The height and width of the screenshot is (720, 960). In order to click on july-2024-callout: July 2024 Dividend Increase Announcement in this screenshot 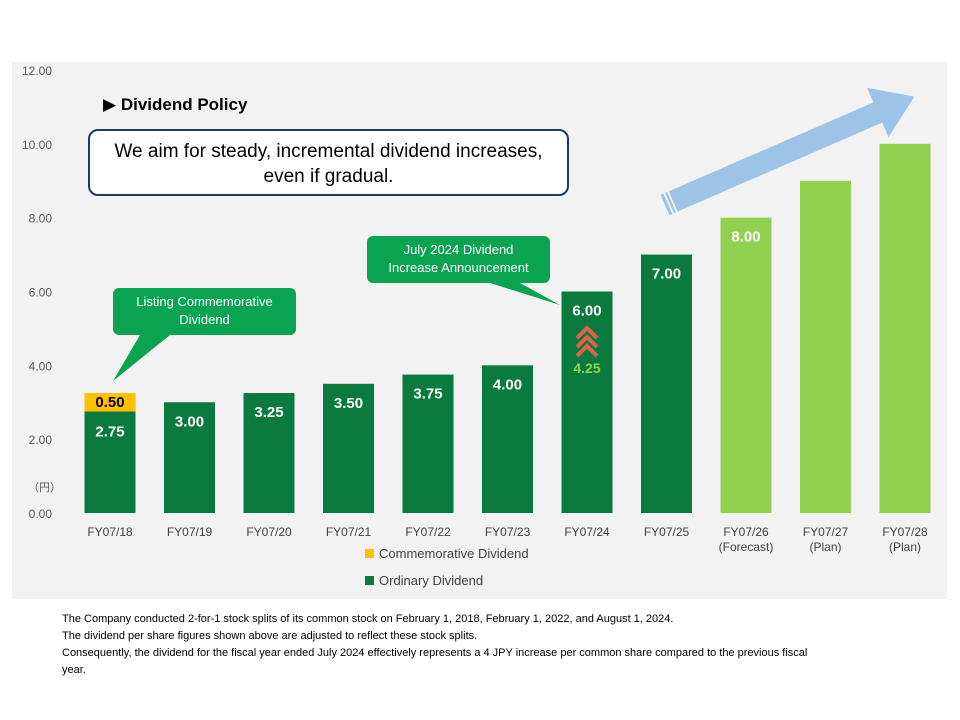, I will do `click(458, 259)`.